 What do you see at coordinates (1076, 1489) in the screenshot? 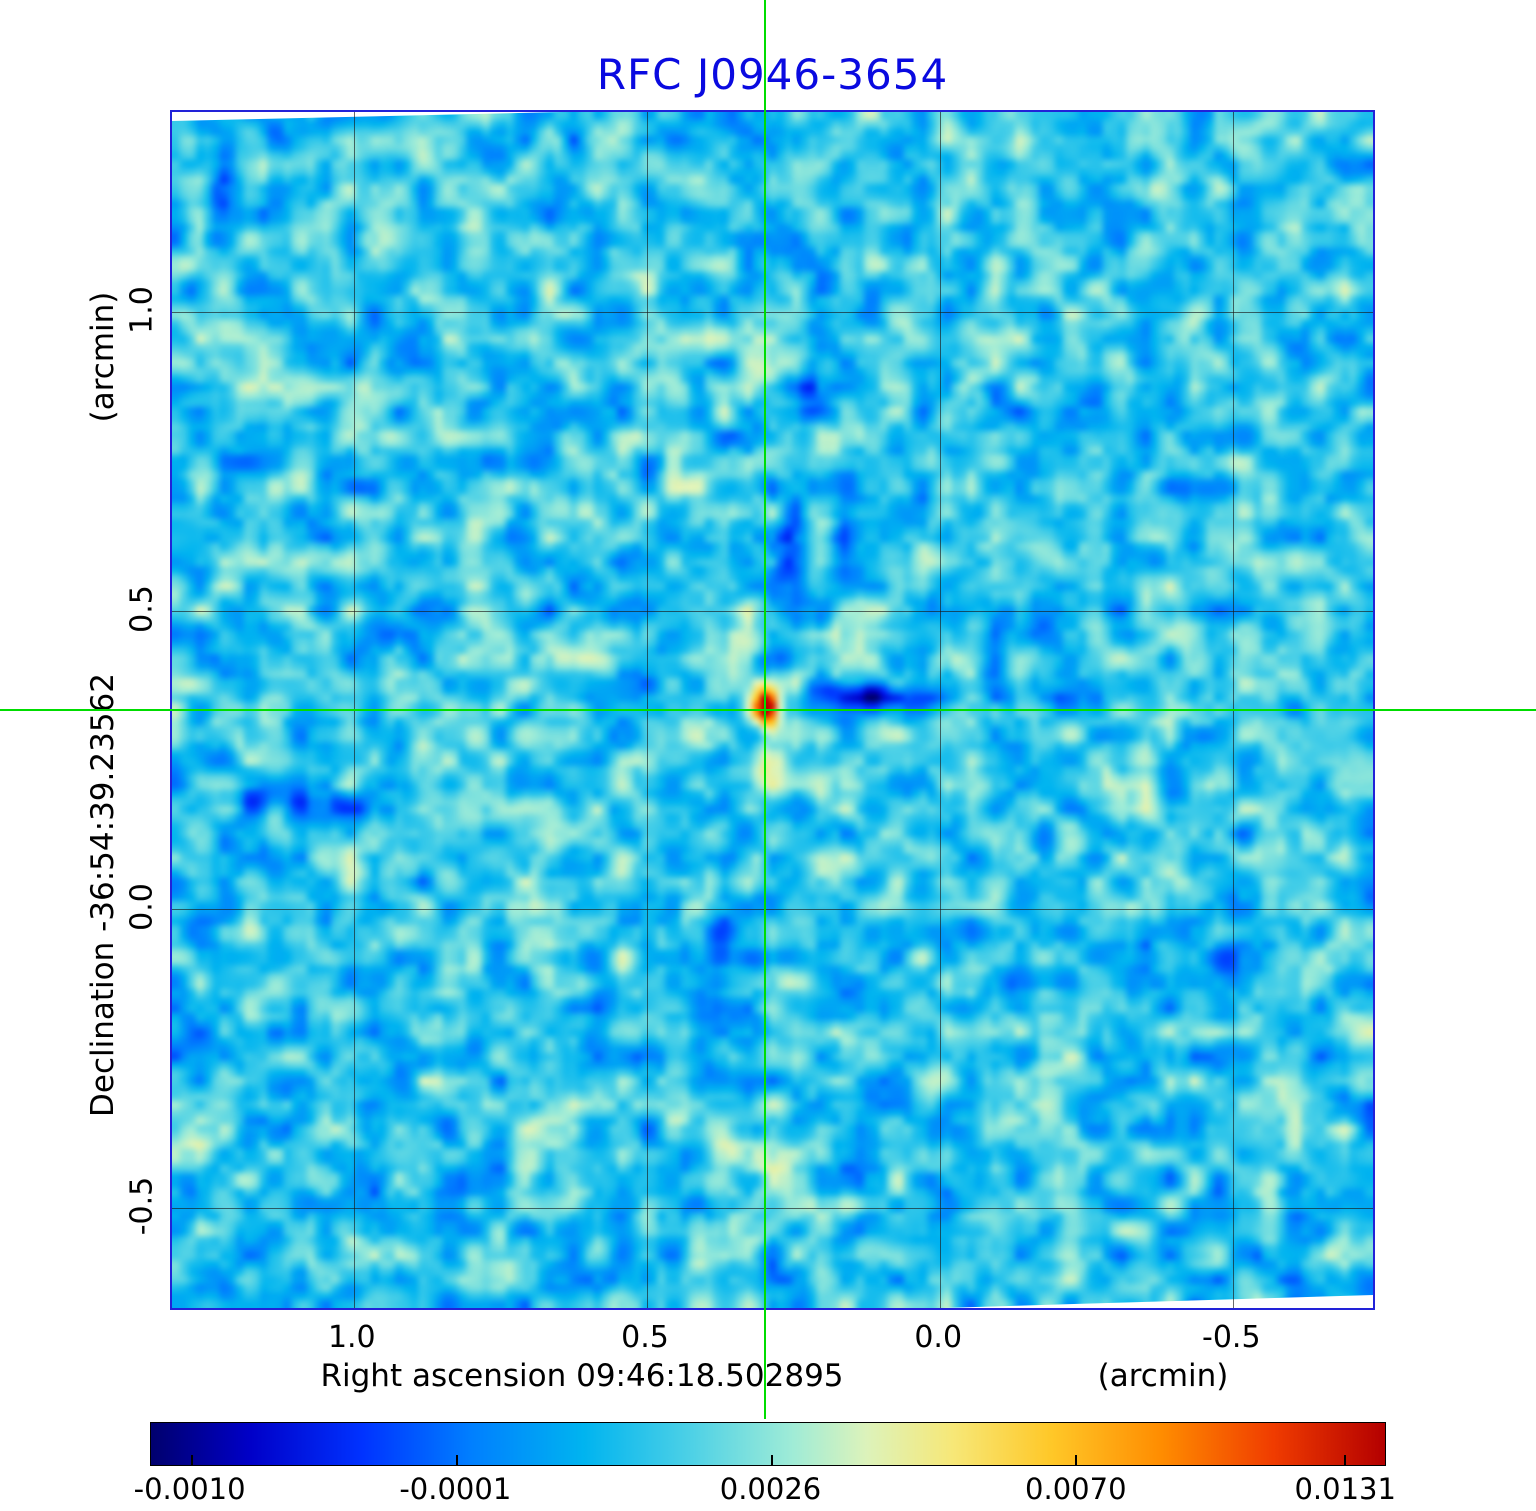
I see `colorbar-tick-label: 0.0070` at bounding box center [1076, 1489].